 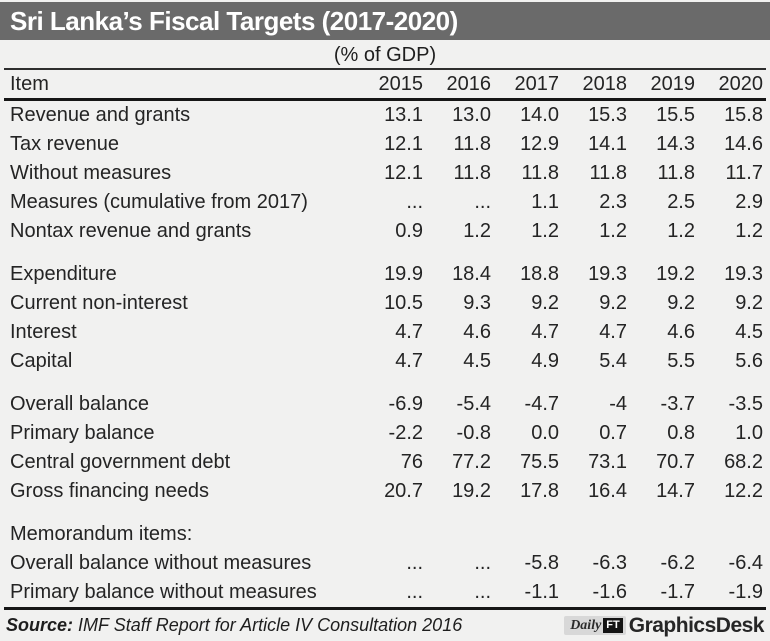 I want to click on value-cell: -3.7, so click(x=677, y=404).